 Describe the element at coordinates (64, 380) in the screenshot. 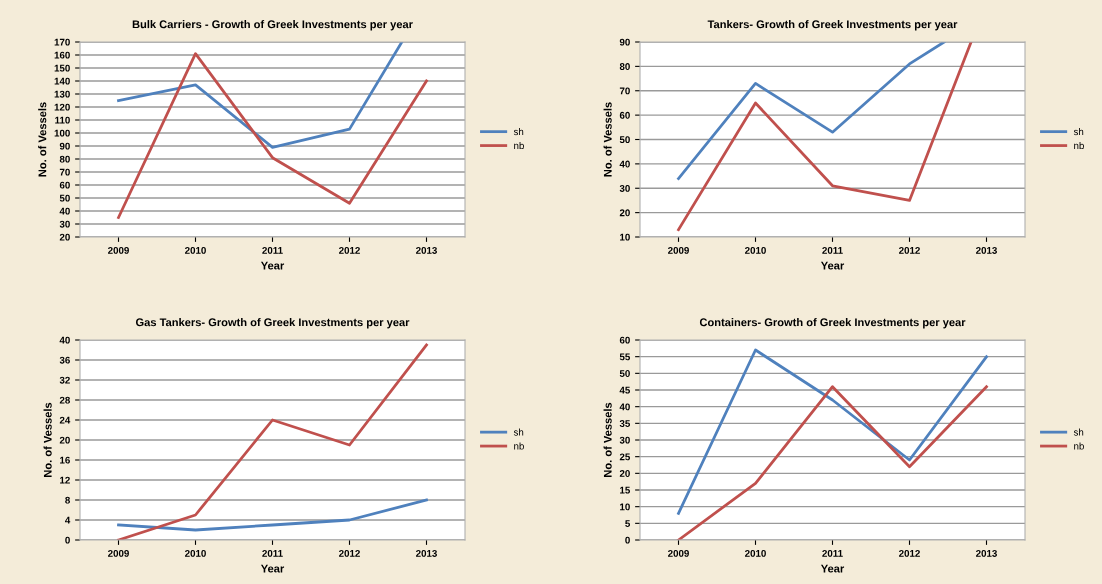

I see `y-tick-label: 32` at that location.